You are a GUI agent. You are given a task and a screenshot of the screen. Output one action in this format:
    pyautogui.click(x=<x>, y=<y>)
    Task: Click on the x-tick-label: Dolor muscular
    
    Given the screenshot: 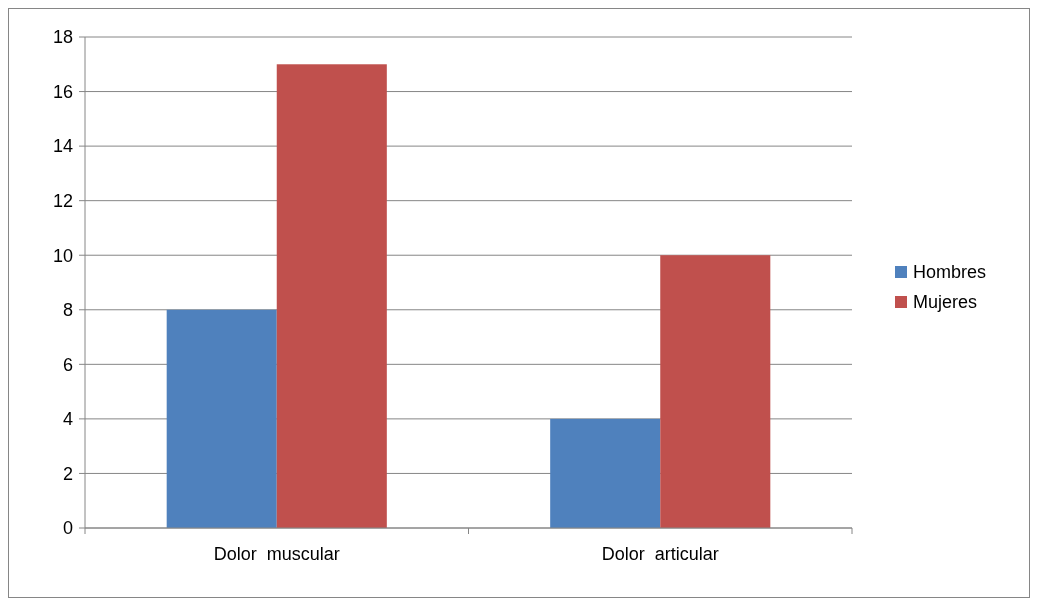 What is the action you would take?
    pyautogui.click(x=276, y=554)
    